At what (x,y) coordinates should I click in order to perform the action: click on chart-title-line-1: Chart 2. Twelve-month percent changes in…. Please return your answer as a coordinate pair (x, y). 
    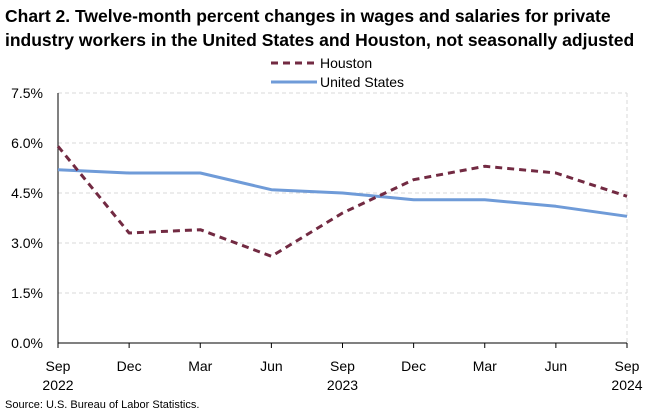
    Looking at the image, I should click on (308, 16).